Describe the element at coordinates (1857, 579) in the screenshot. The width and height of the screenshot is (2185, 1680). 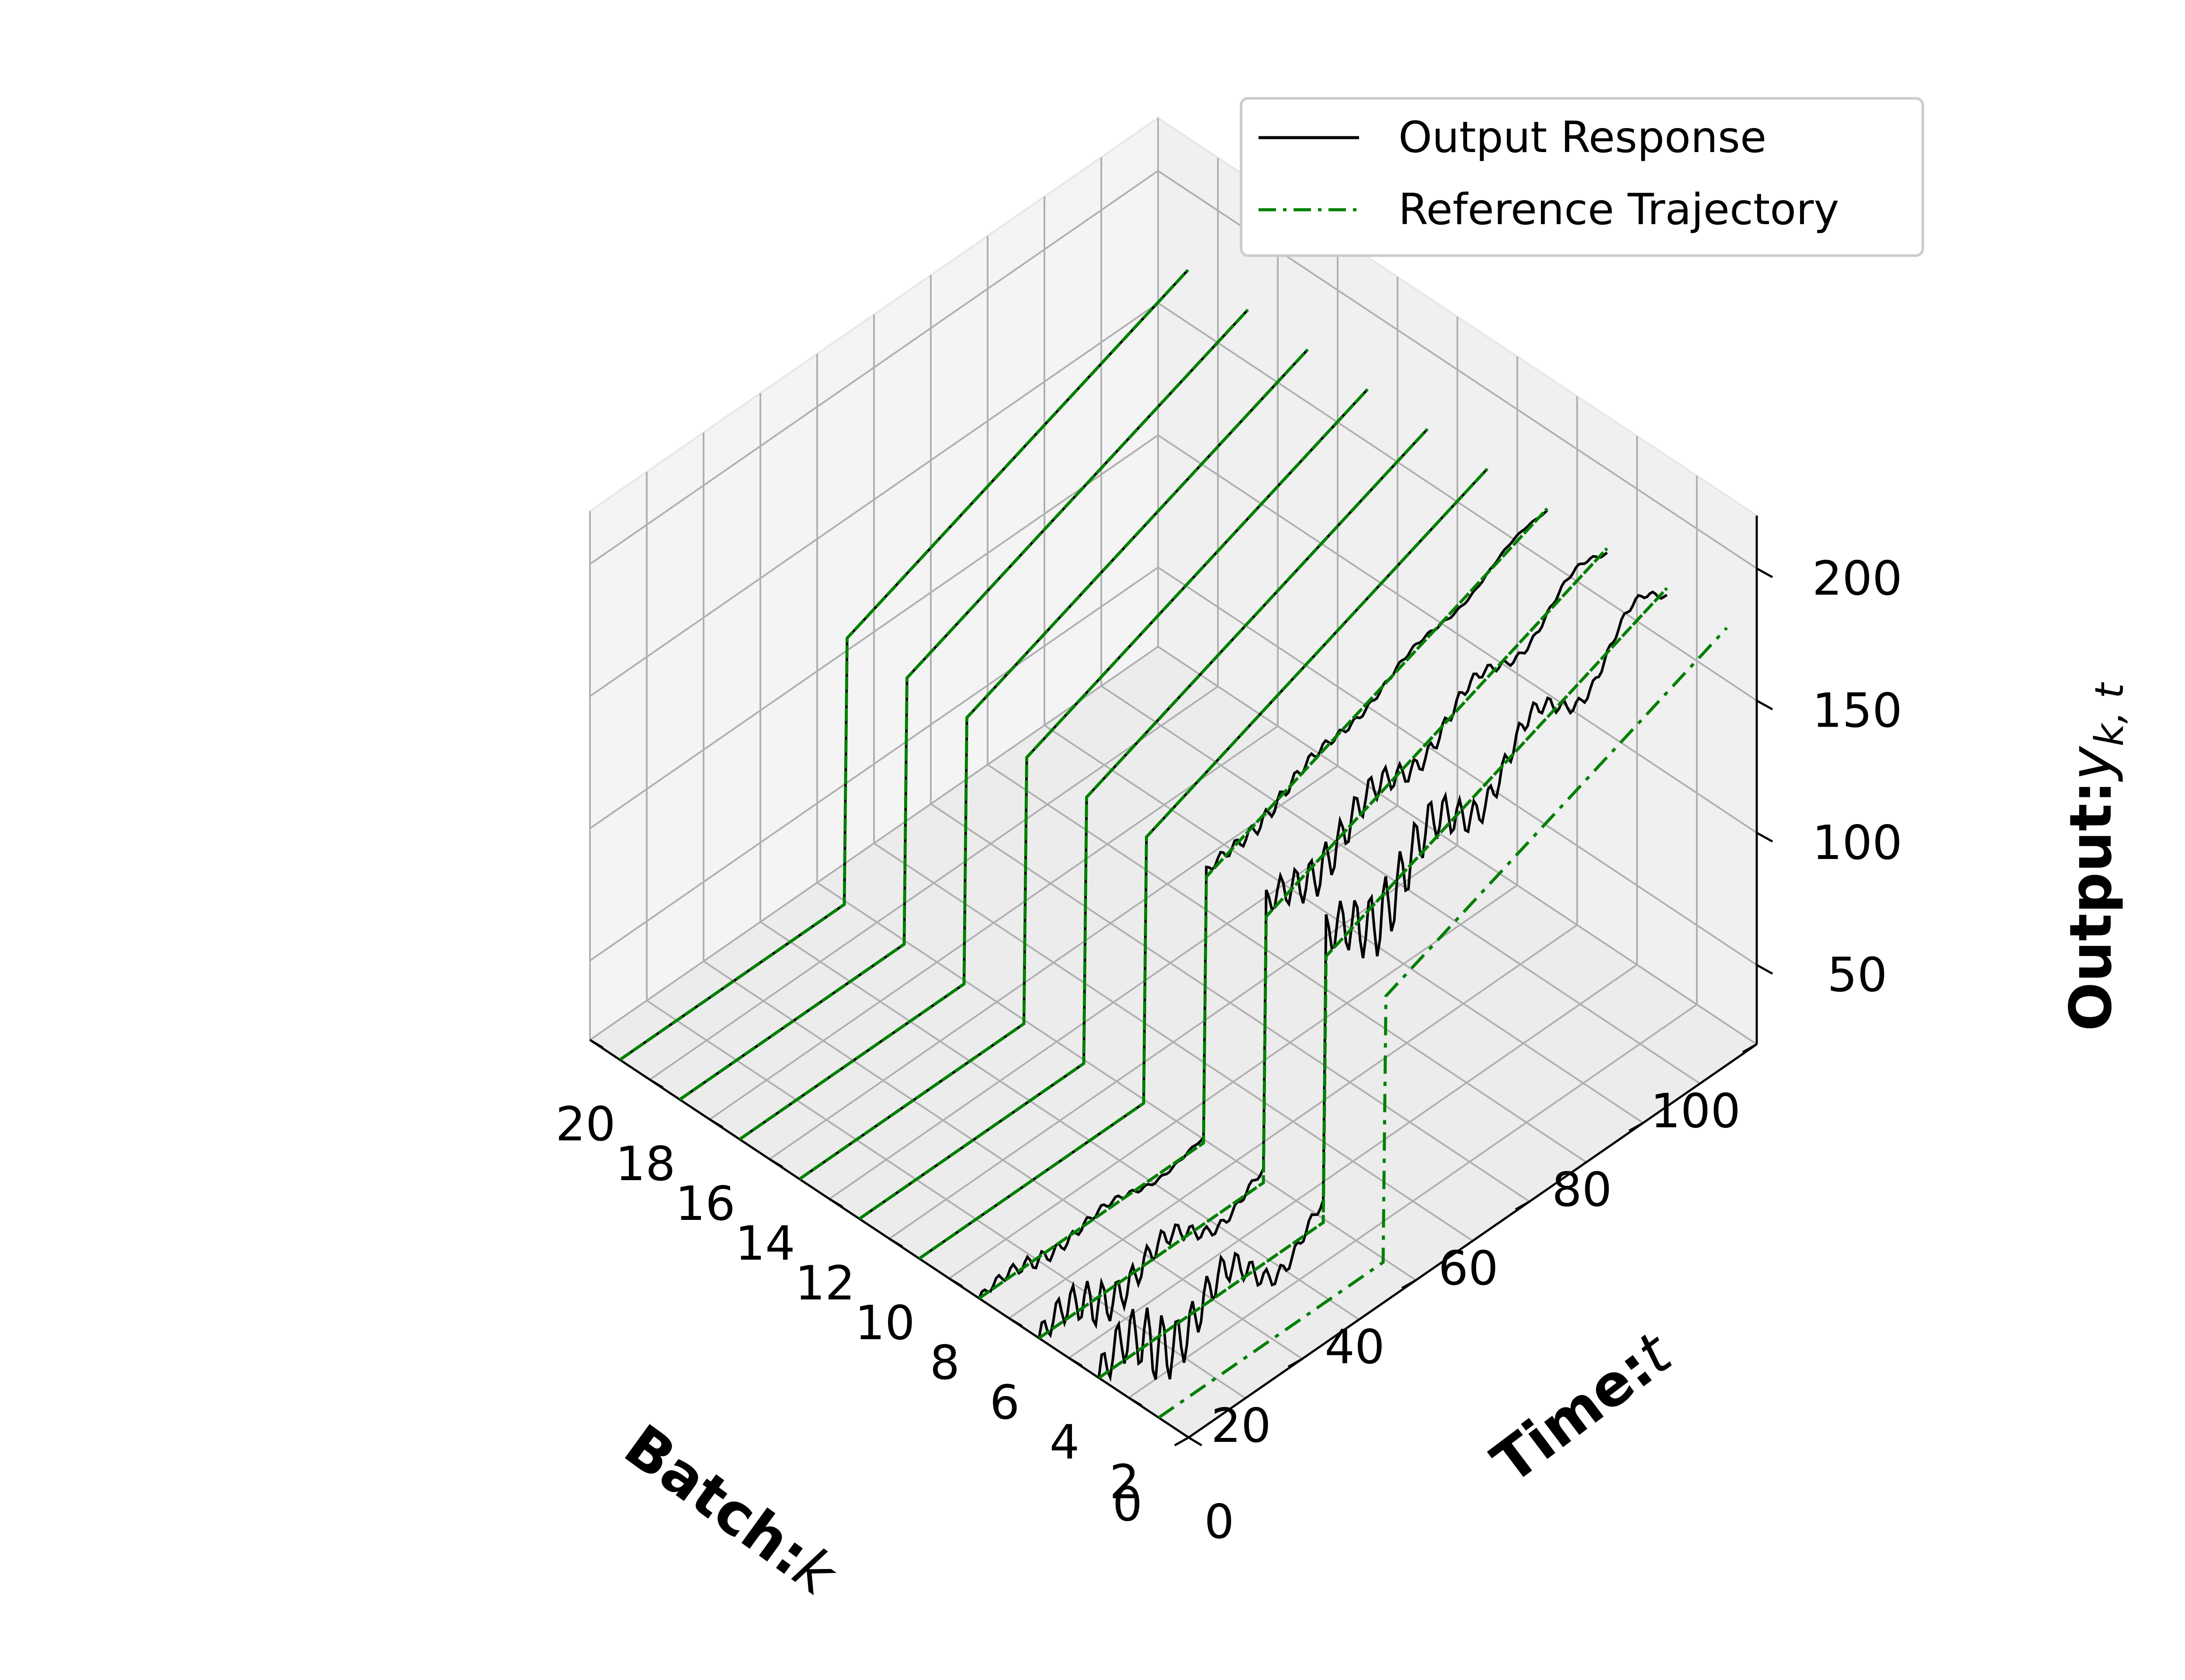
I see `z-tick-label: 200` at that location.